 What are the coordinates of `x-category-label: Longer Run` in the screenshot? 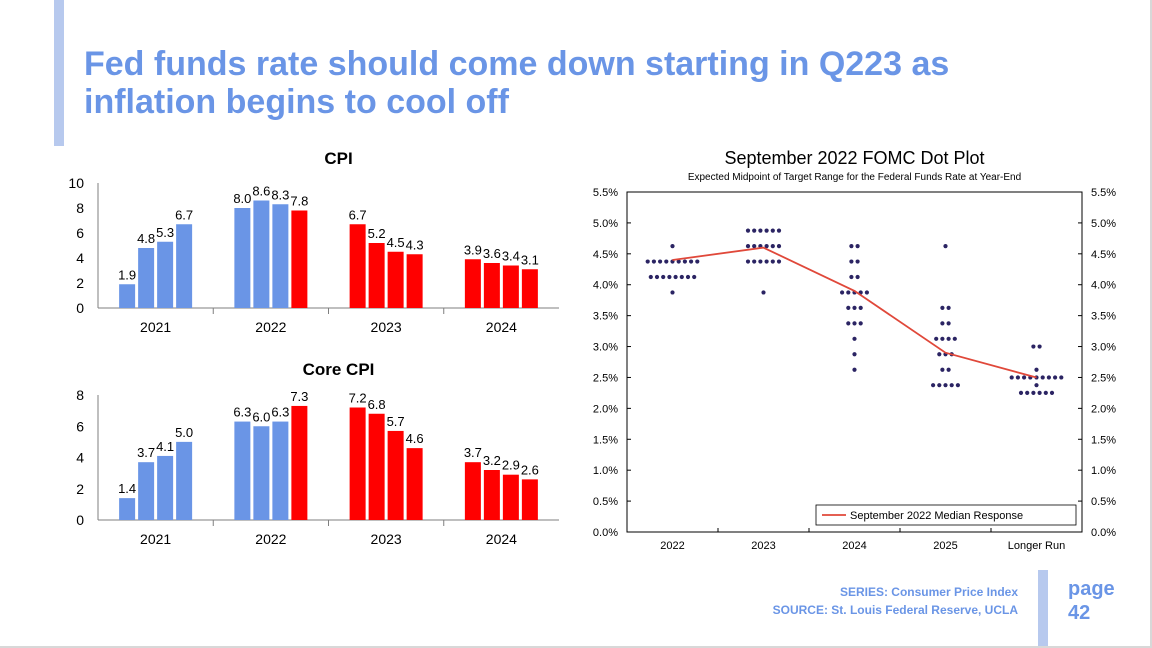 It's located at (1037, 546).